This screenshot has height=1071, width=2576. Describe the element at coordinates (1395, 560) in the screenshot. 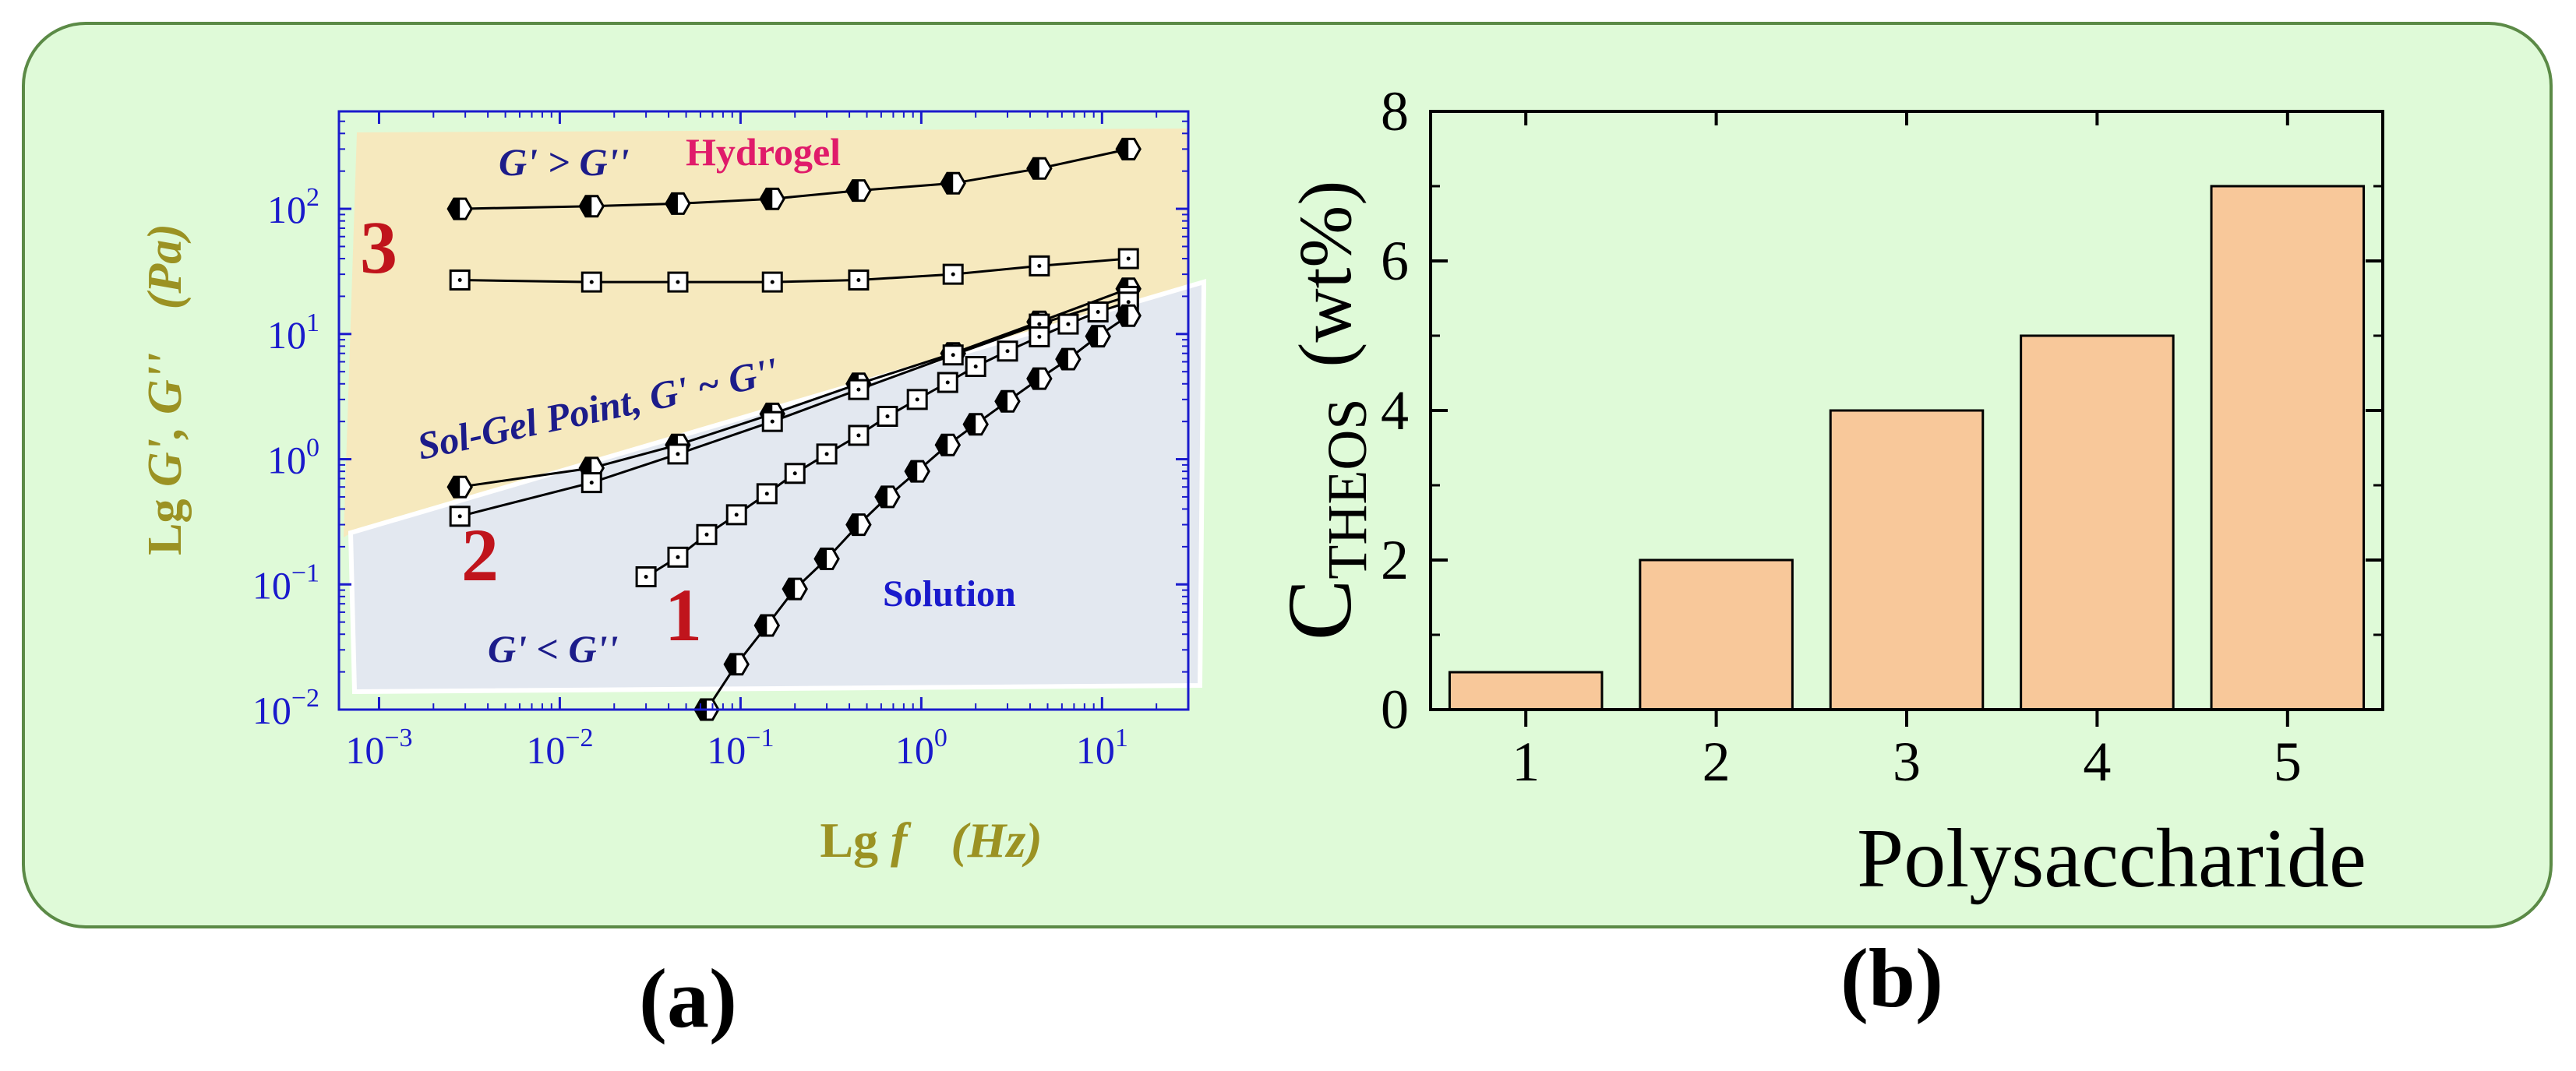

I see `y-tick-label: 2` at that location.